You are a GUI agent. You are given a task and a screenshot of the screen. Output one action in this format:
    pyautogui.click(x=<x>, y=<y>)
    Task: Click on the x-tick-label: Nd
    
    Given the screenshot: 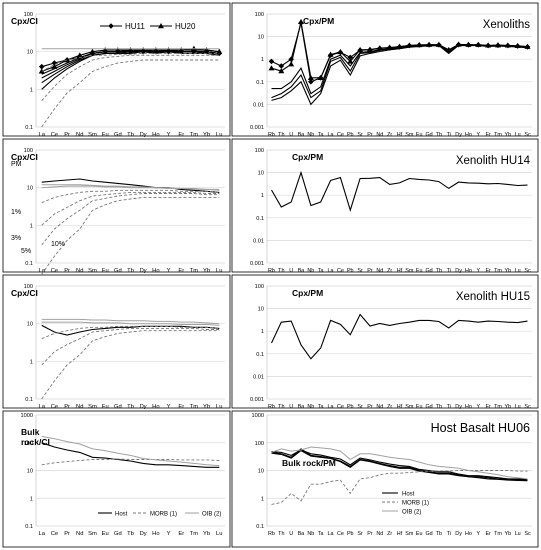 What is the action you would take?
    pyautogui.click(x=79, y=407)
    